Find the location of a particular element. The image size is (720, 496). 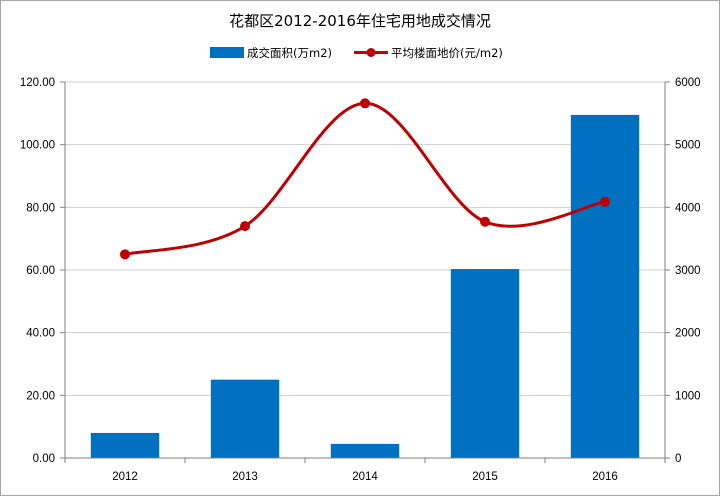

chart-title: 花都区2012-2016年住宅用地成交情况 is located at coordinates (360, 21).